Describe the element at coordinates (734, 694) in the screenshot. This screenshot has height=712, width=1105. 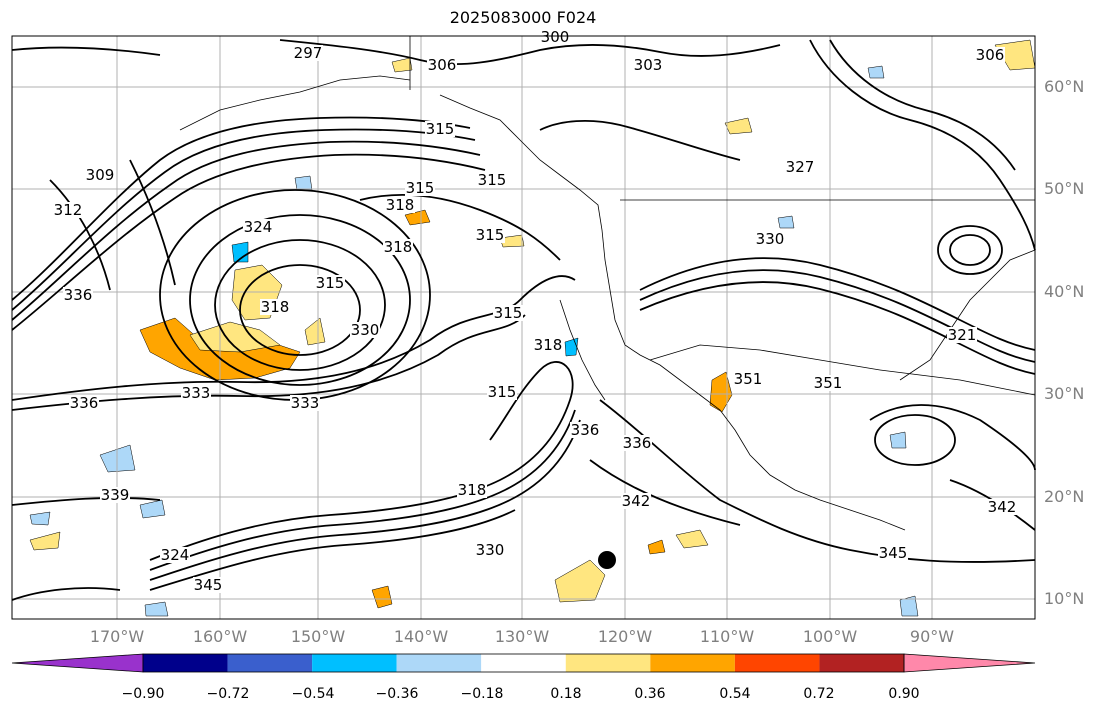
I see `colorbar-tick-label: 0.54` at that location.